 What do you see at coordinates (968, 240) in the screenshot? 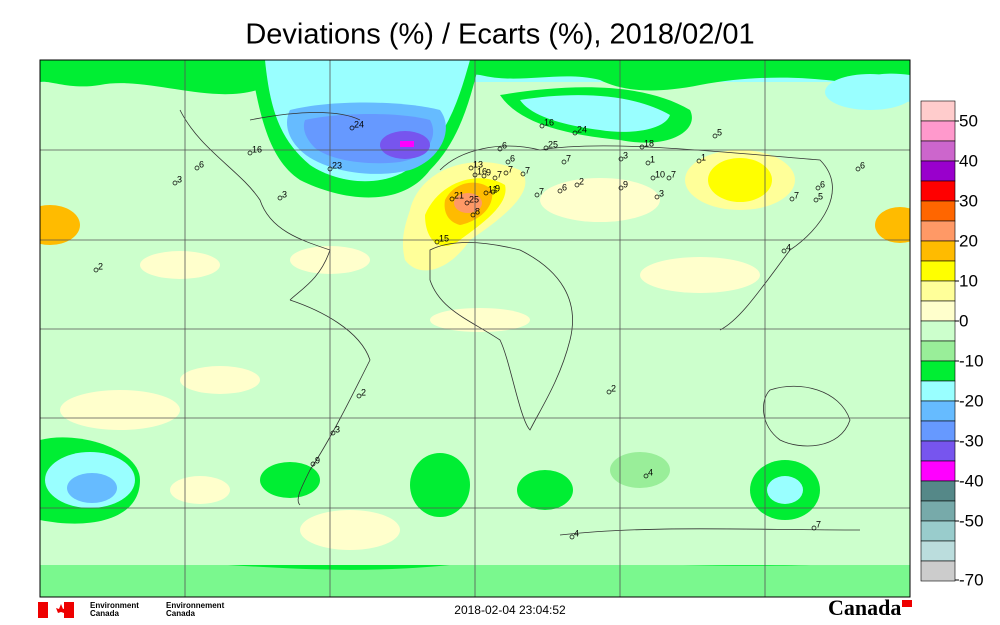
I see `legend-label: 20` at bounding box center [968, 240].